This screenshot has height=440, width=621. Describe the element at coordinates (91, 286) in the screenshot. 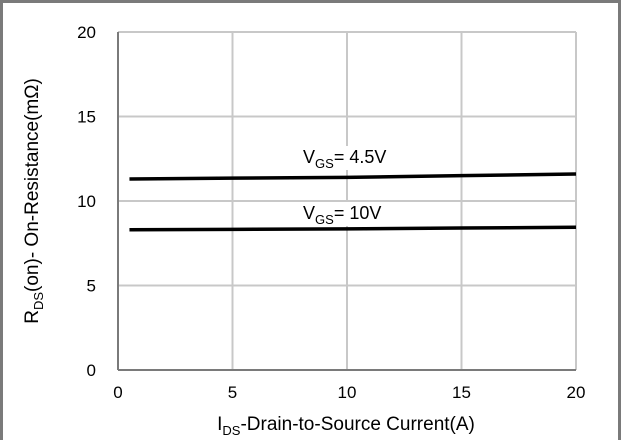

I see `y-tick-label-1: 5` at that location.